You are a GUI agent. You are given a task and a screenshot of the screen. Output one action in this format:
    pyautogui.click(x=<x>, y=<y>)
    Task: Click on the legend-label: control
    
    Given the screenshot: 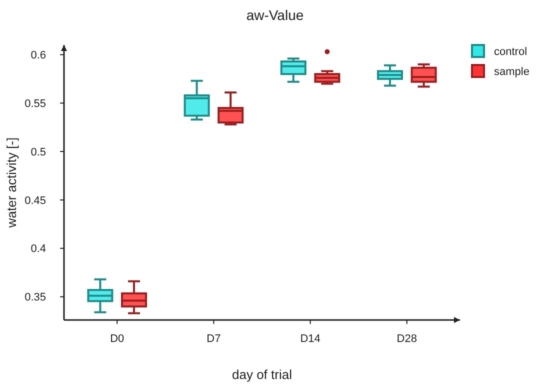 What is the action you would take?
    pyautogui.click(x=511, y=52)
    